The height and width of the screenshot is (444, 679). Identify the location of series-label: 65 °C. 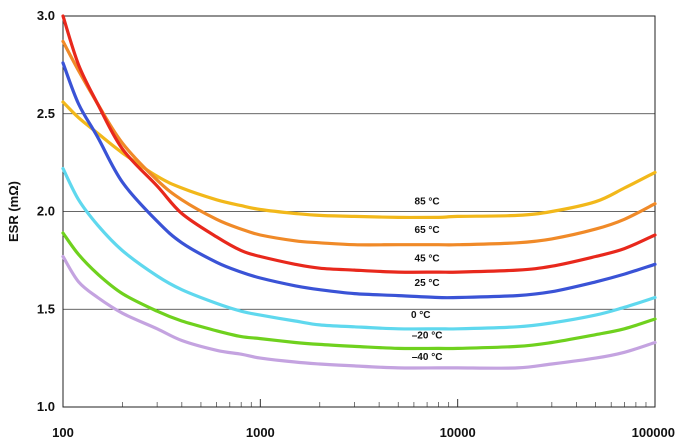
(427, 230).